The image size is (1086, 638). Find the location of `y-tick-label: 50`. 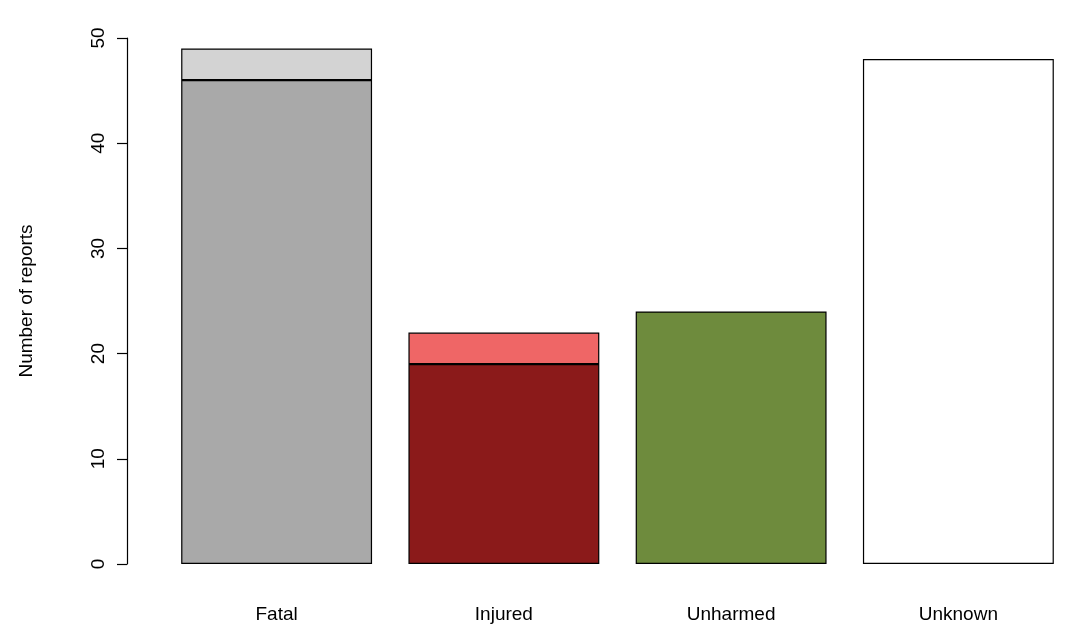

y-tick-label: 50 is located at coordinates (97, 38).